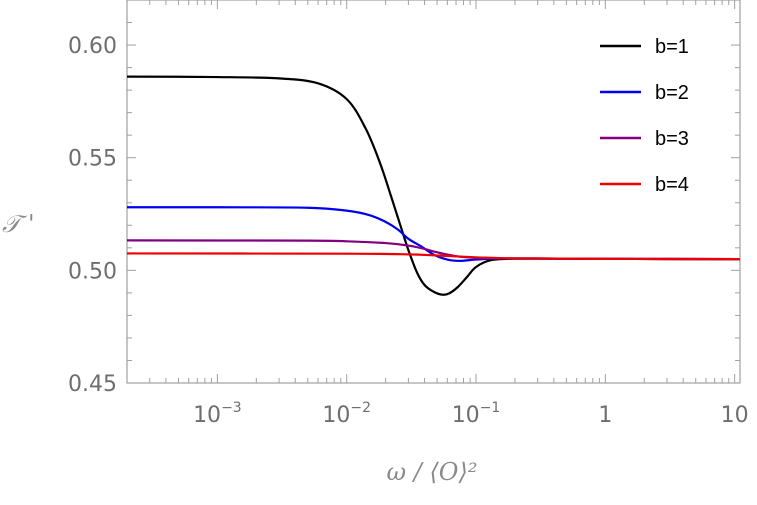 The image size is (757, 505). Describe the element at coordinates (18, 224) in the screenshot. I see `y-axis-label: 𝒯 '` at that location.